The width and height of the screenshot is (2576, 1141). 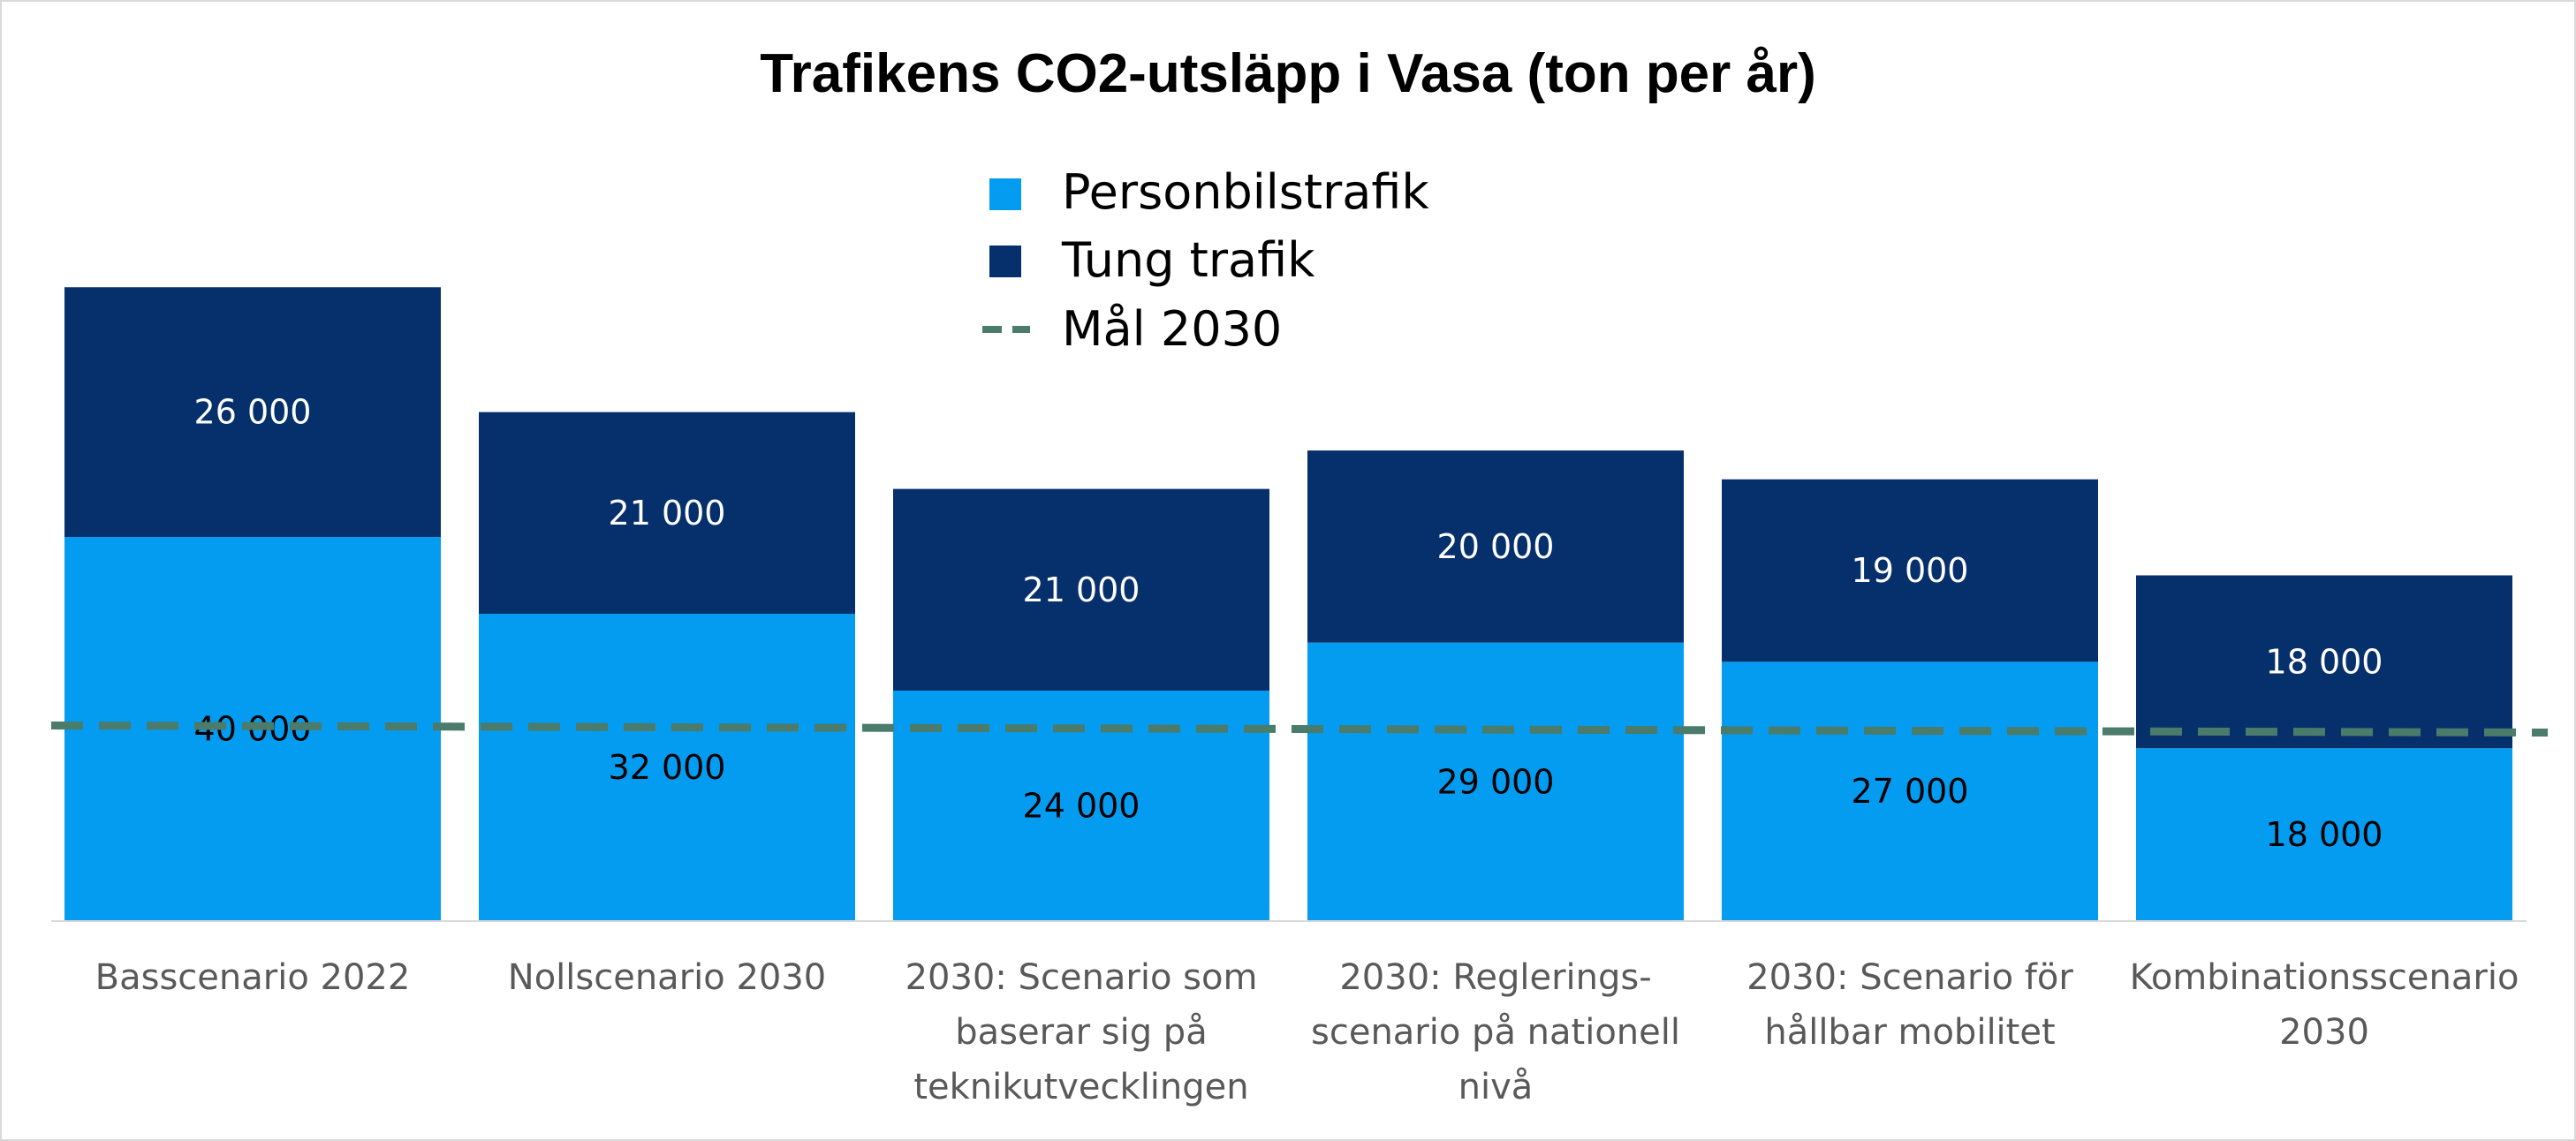 I want to click on category-label-line: 2030: Reglerings-, so click(x=1495, y=977).